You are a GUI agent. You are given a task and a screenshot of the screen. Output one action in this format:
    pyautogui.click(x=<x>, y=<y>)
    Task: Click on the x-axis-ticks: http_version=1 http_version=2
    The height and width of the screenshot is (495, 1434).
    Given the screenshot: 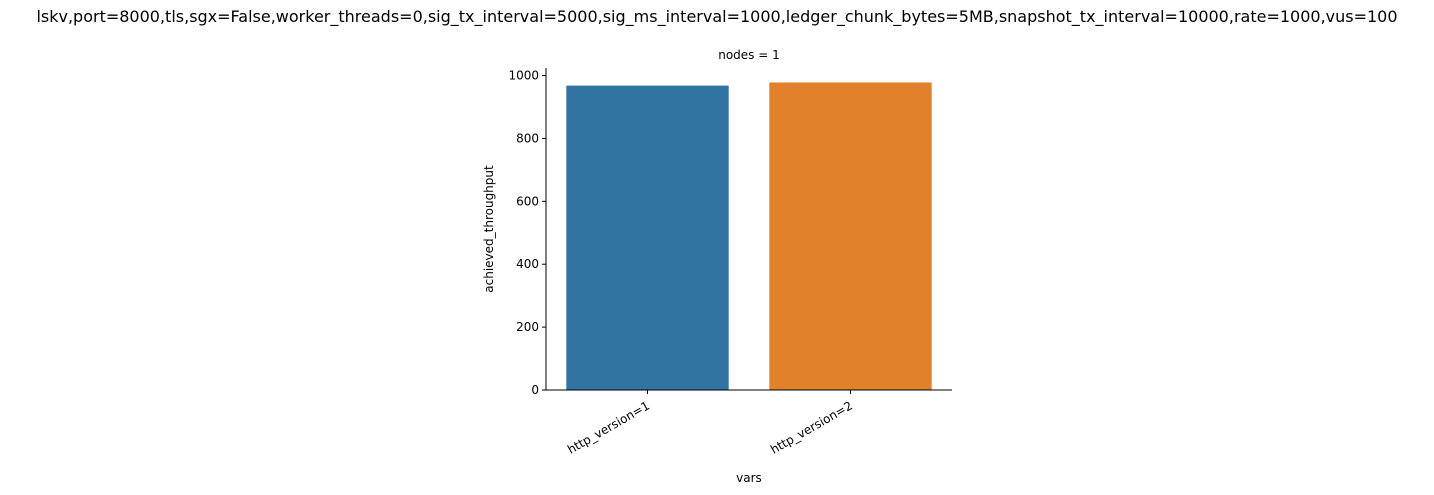 What is the action you would take?
    pyautogui.click(x=710, y=423)
    